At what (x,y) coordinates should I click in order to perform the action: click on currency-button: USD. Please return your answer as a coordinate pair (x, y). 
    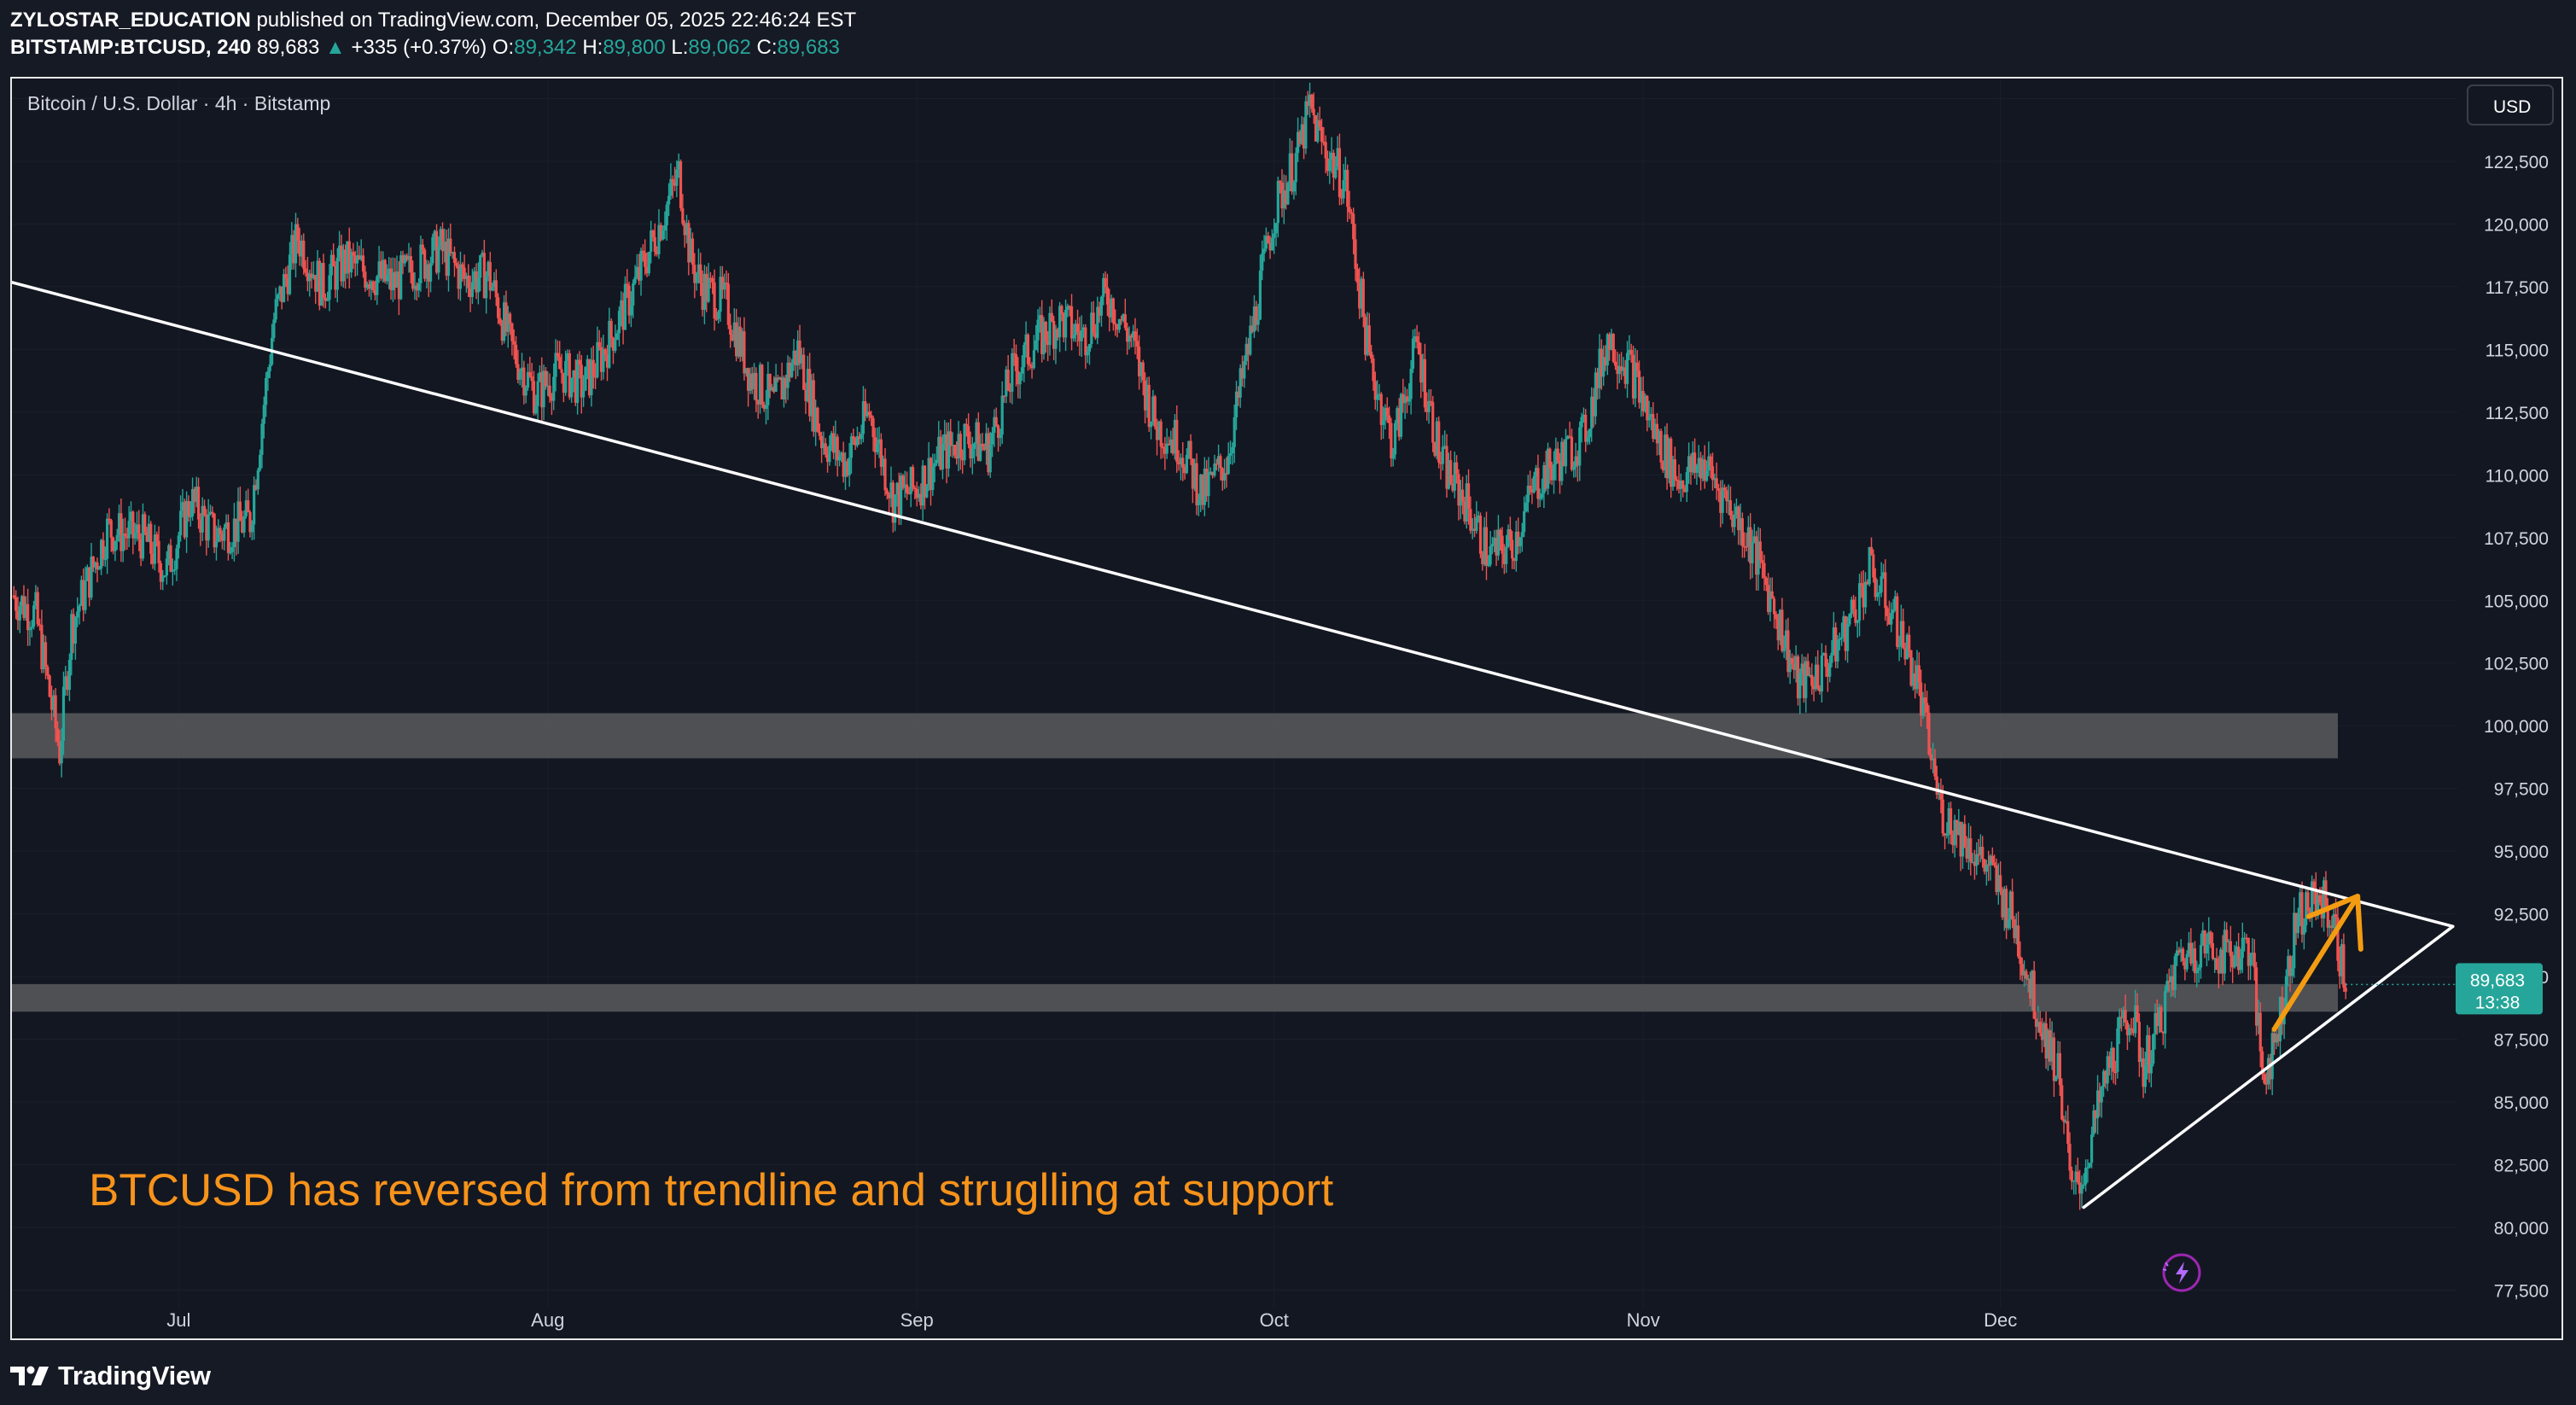
    Looking at the image, I should click on (2510, 105).